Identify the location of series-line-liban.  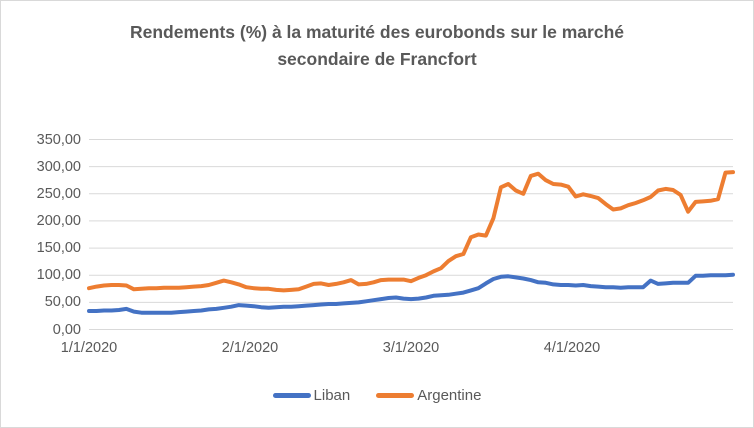
(411, 293).